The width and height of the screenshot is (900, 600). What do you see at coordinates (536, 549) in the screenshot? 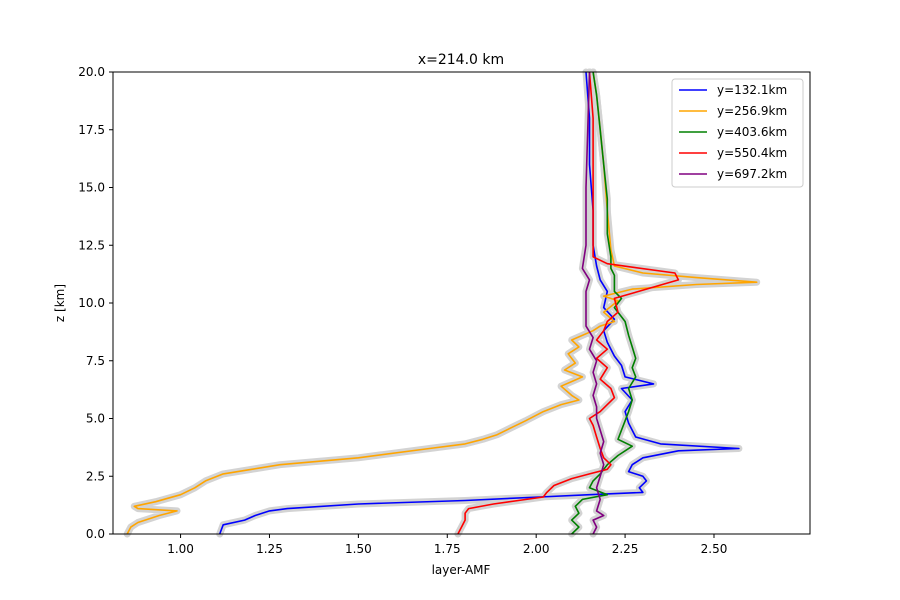
I see `x-tick-label: 2.00` at bounding box center [536, 549].